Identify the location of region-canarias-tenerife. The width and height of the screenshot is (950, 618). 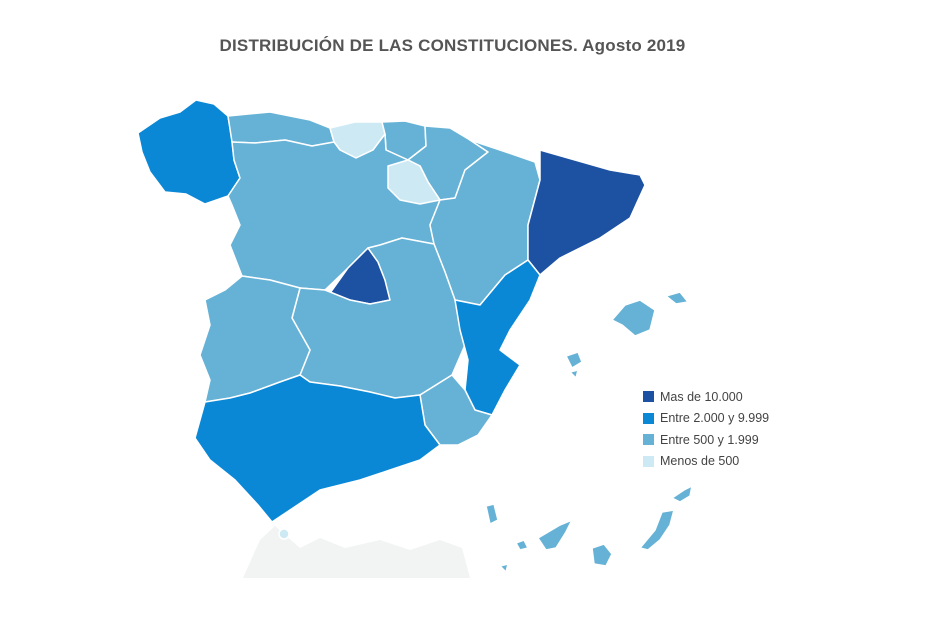
(555, 535).